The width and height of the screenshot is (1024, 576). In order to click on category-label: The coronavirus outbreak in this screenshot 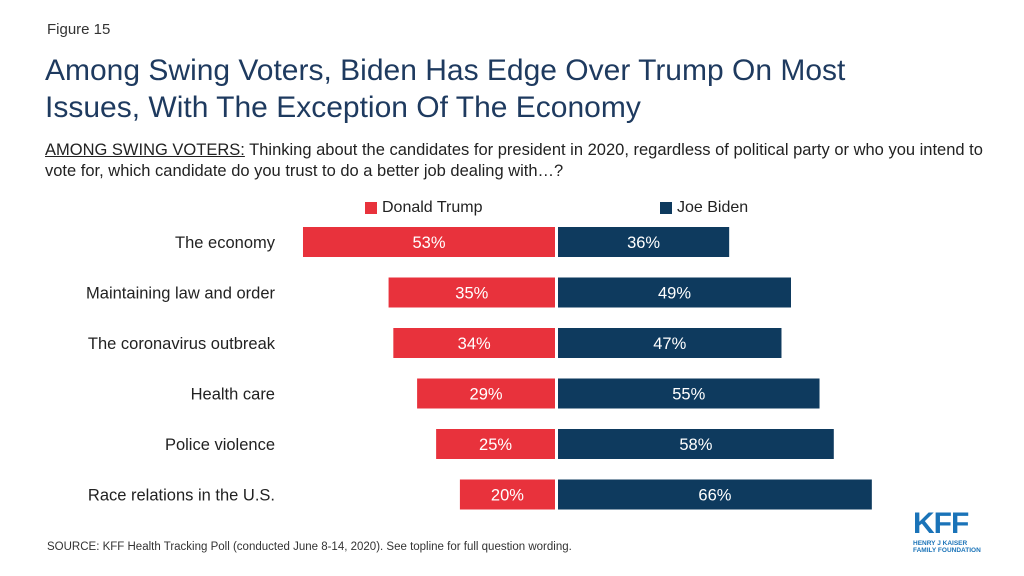, I will do `click(182, 344)`.